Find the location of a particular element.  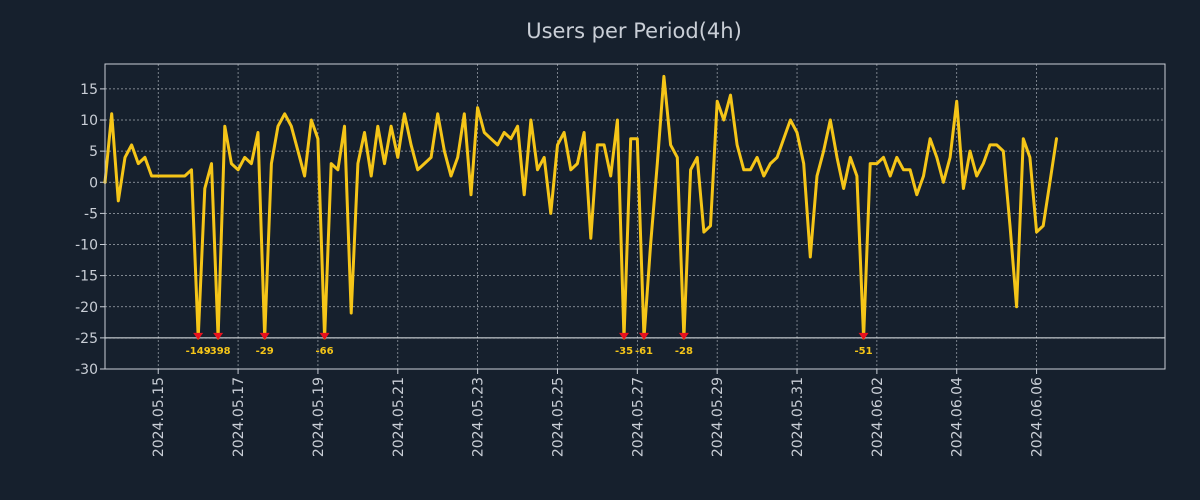

y-tick-label: 15 is located at coordinates (89, 90).